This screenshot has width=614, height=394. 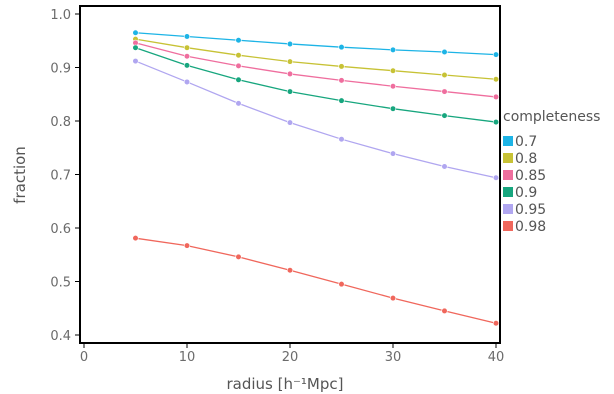 I want to click on series-0.8, so click(x=316, y=59).